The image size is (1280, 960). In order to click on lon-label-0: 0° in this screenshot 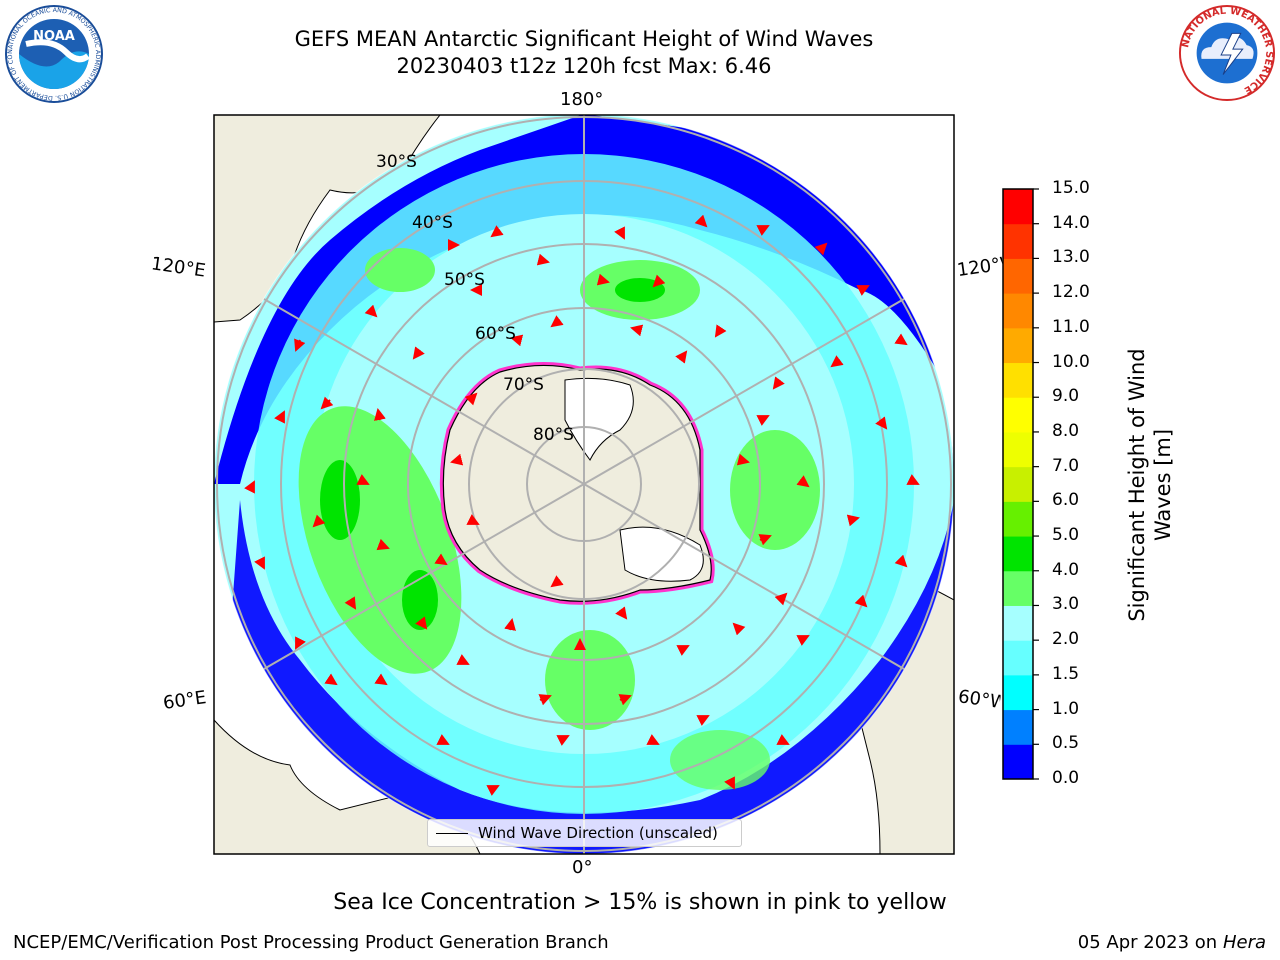, I will do `click(582, 867)`.